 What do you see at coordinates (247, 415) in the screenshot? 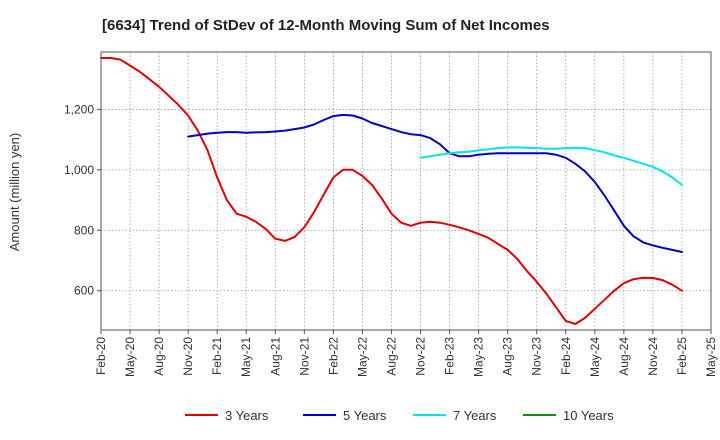
I see `legend-label: 3 Years` at bounding box center [247, 415].